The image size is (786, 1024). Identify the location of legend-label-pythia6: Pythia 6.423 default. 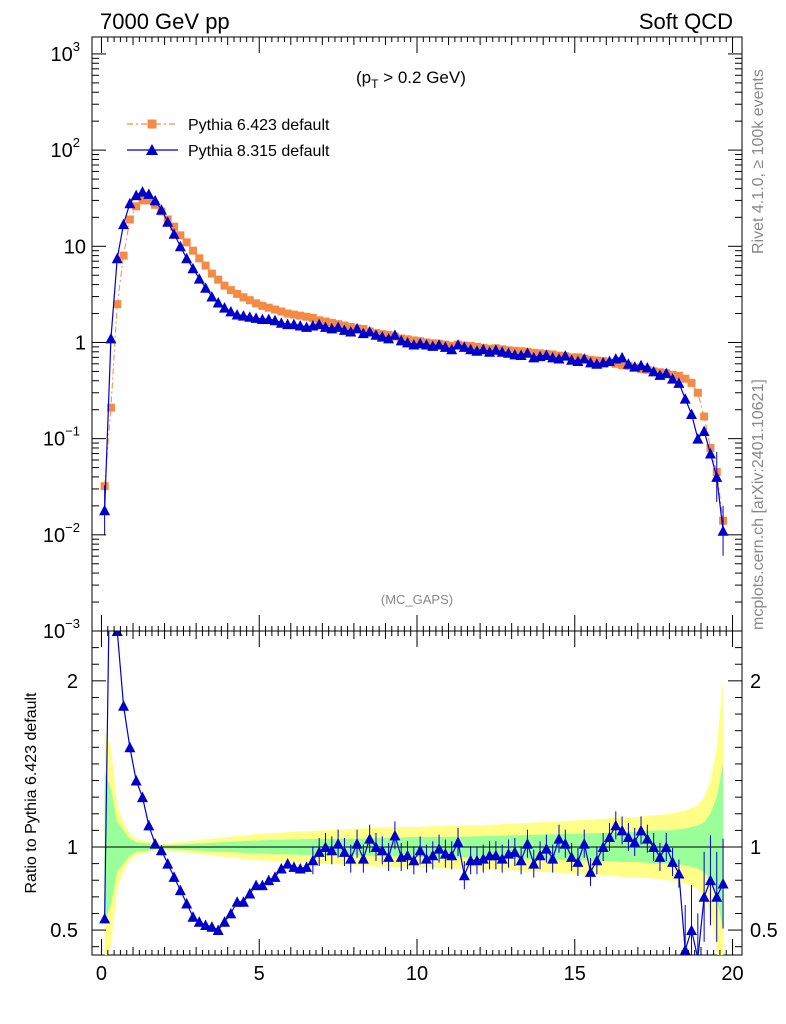
(259, 125).